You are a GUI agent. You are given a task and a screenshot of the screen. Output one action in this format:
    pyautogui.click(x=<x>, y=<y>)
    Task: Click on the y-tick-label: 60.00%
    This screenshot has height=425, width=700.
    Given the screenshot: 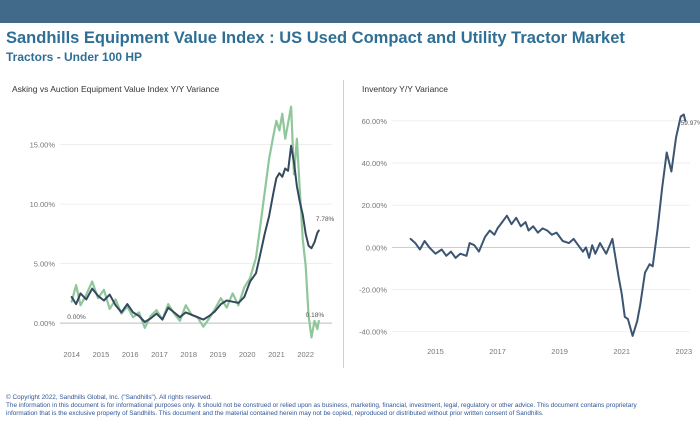 What is the action you would take?
    pyautogui.click(x=375, y=121)
    